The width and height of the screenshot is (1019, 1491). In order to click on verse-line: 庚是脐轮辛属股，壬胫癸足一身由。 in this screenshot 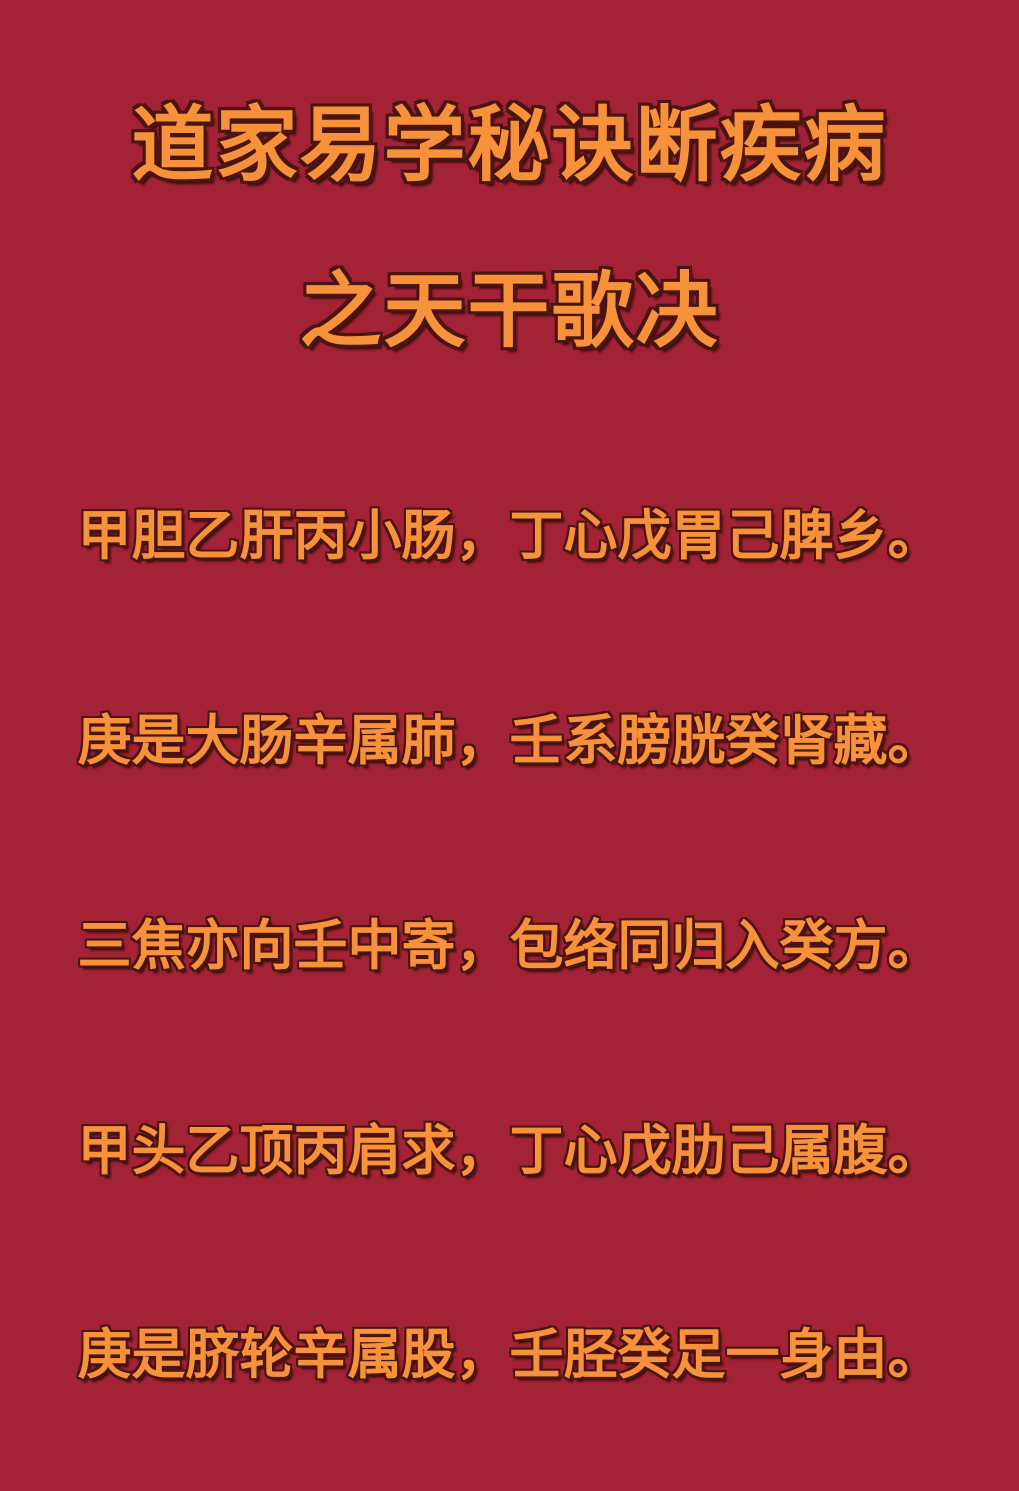, I will do `click(509, 1354)`.